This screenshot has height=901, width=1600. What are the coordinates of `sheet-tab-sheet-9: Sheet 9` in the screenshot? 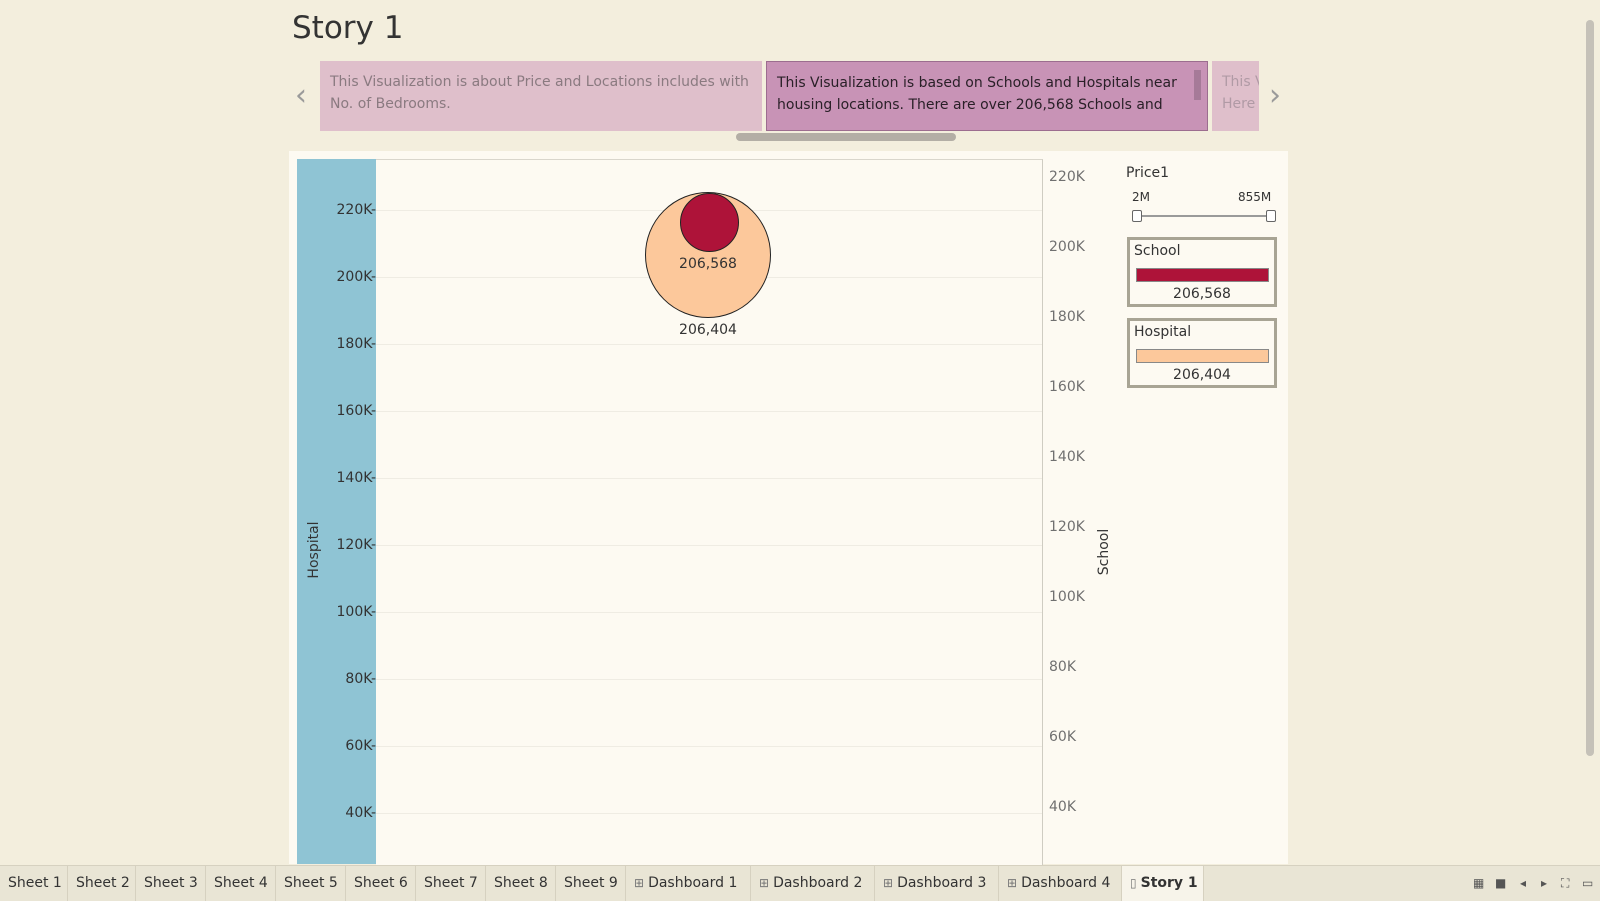 It's located at (591, 883).